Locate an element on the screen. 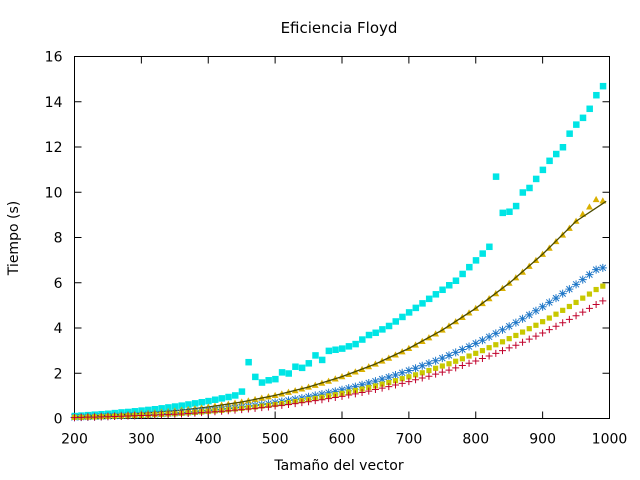 This screenshot has height=480, width=640. y-tick-label: 14 is located at coordinates (54, 103).